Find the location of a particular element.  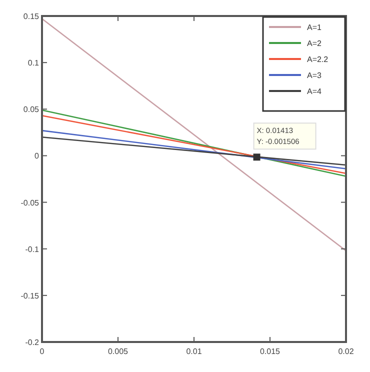

legend-label: A=2.2 is located at coordinates (318, 59).